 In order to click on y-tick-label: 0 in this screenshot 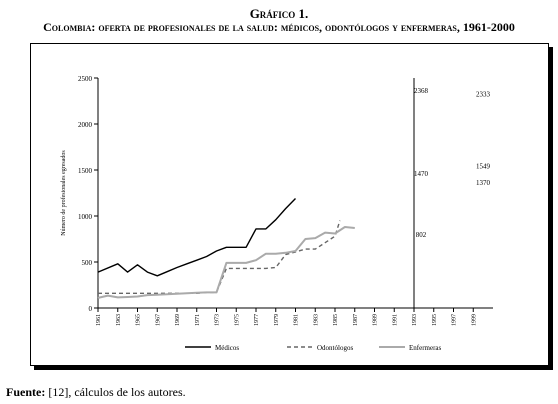, I will do `click(91, 309)`.